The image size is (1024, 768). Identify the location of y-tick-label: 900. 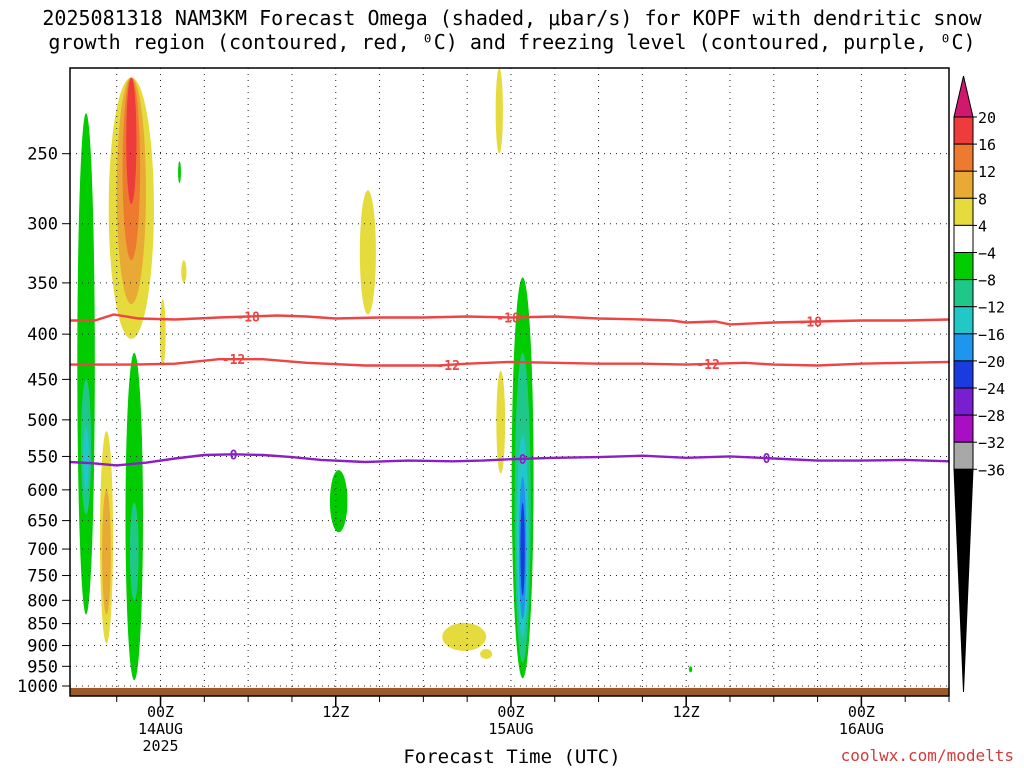
(42, 647).